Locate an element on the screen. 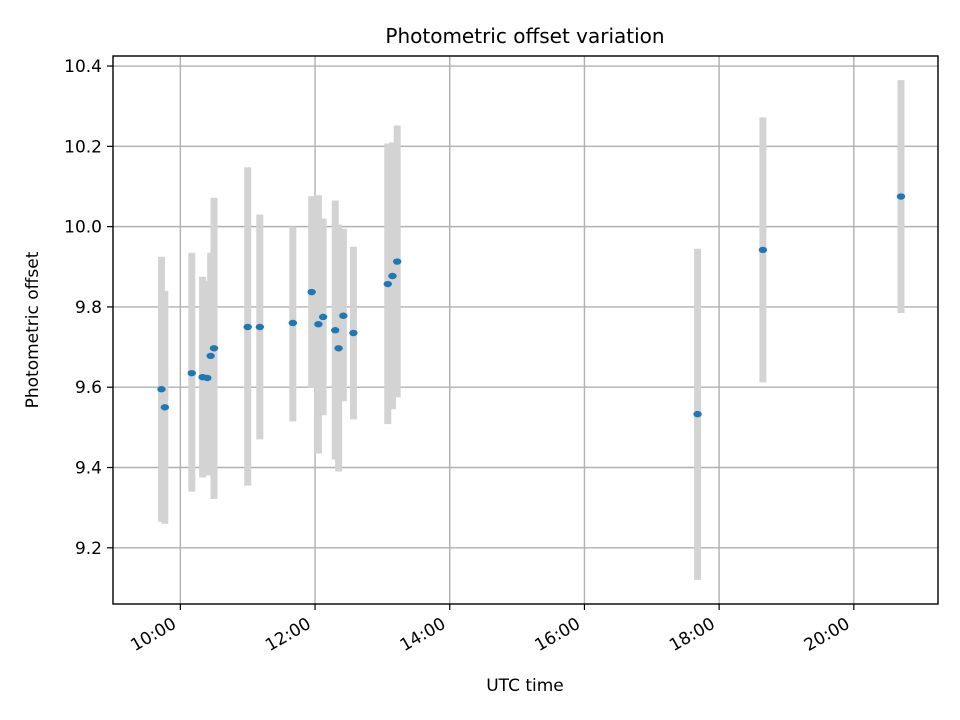  y-tick-label: 10.4 is located at coordinates (83, 67).